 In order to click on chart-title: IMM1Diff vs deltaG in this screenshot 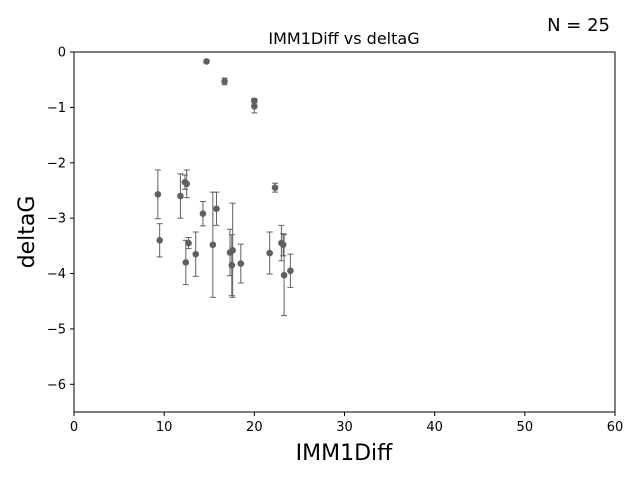, I will do `click(343, 38)`.